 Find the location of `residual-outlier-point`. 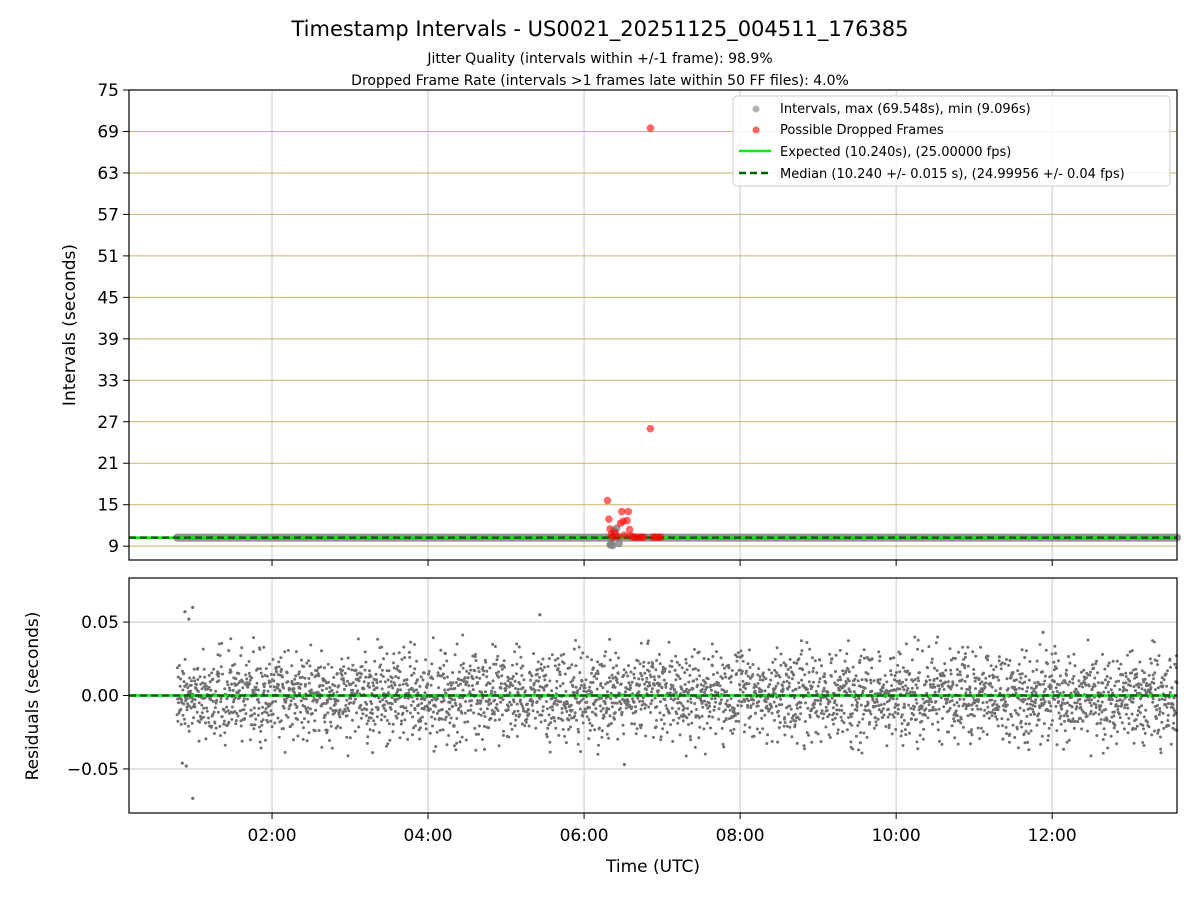

residual-outlier-point is located at coordinates (182, 763).